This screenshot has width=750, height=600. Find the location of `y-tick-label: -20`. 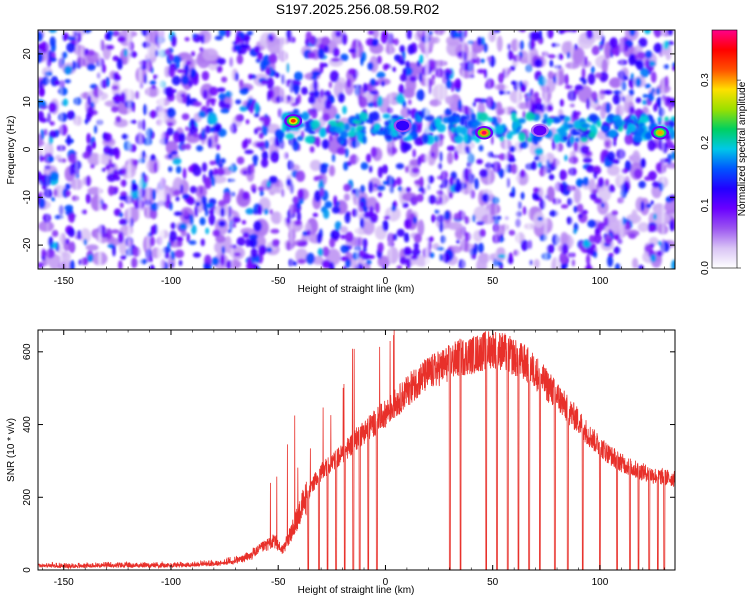

y-tick-label: -20 is located at coordinates (27, 244).